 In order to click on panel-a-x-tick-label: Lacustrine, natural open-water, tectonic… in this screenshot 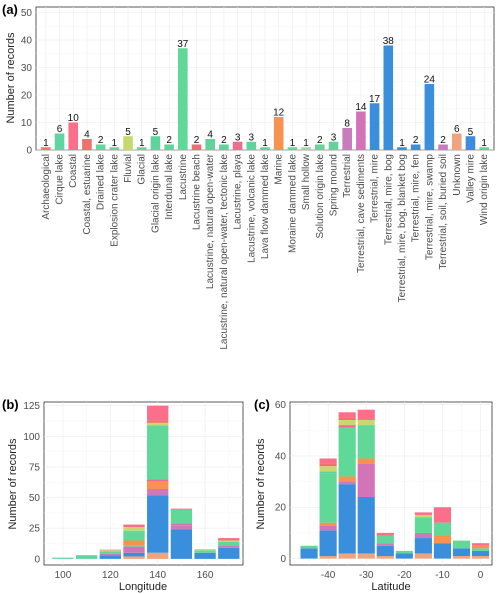, I will do `click(224, 252)`.